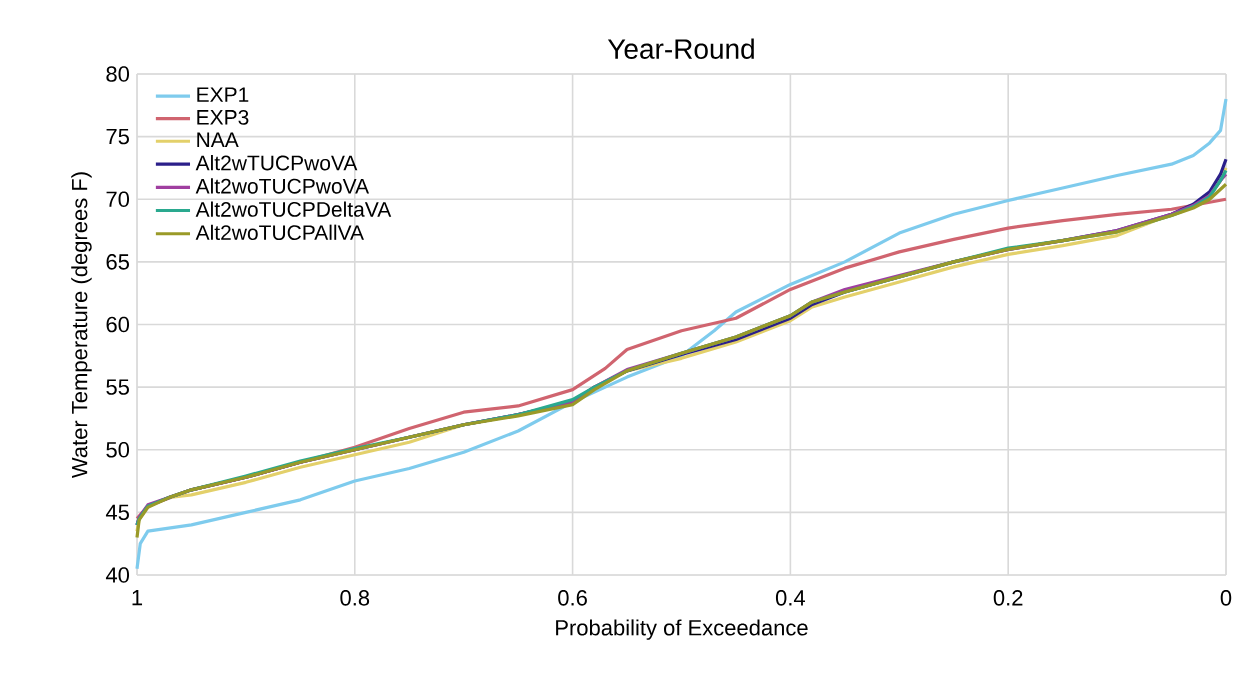  What do you see at coordinates (117, 136) in the screenshot?
I see `y-tick-label: 75` at bounding box center [117, 136].